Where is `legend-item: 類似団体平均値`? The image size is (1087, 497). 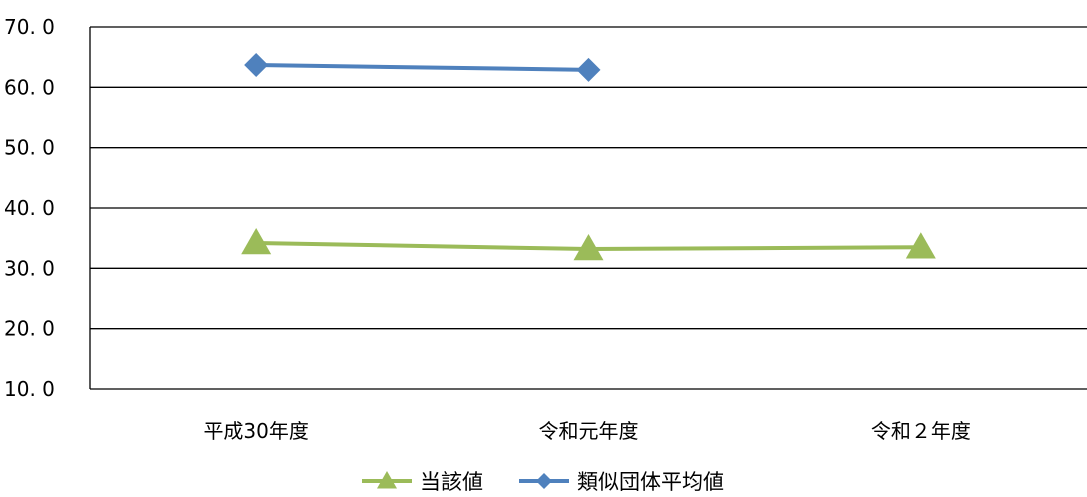
legend-item: 類似団体平均値 is located at coordinates (621, 482).